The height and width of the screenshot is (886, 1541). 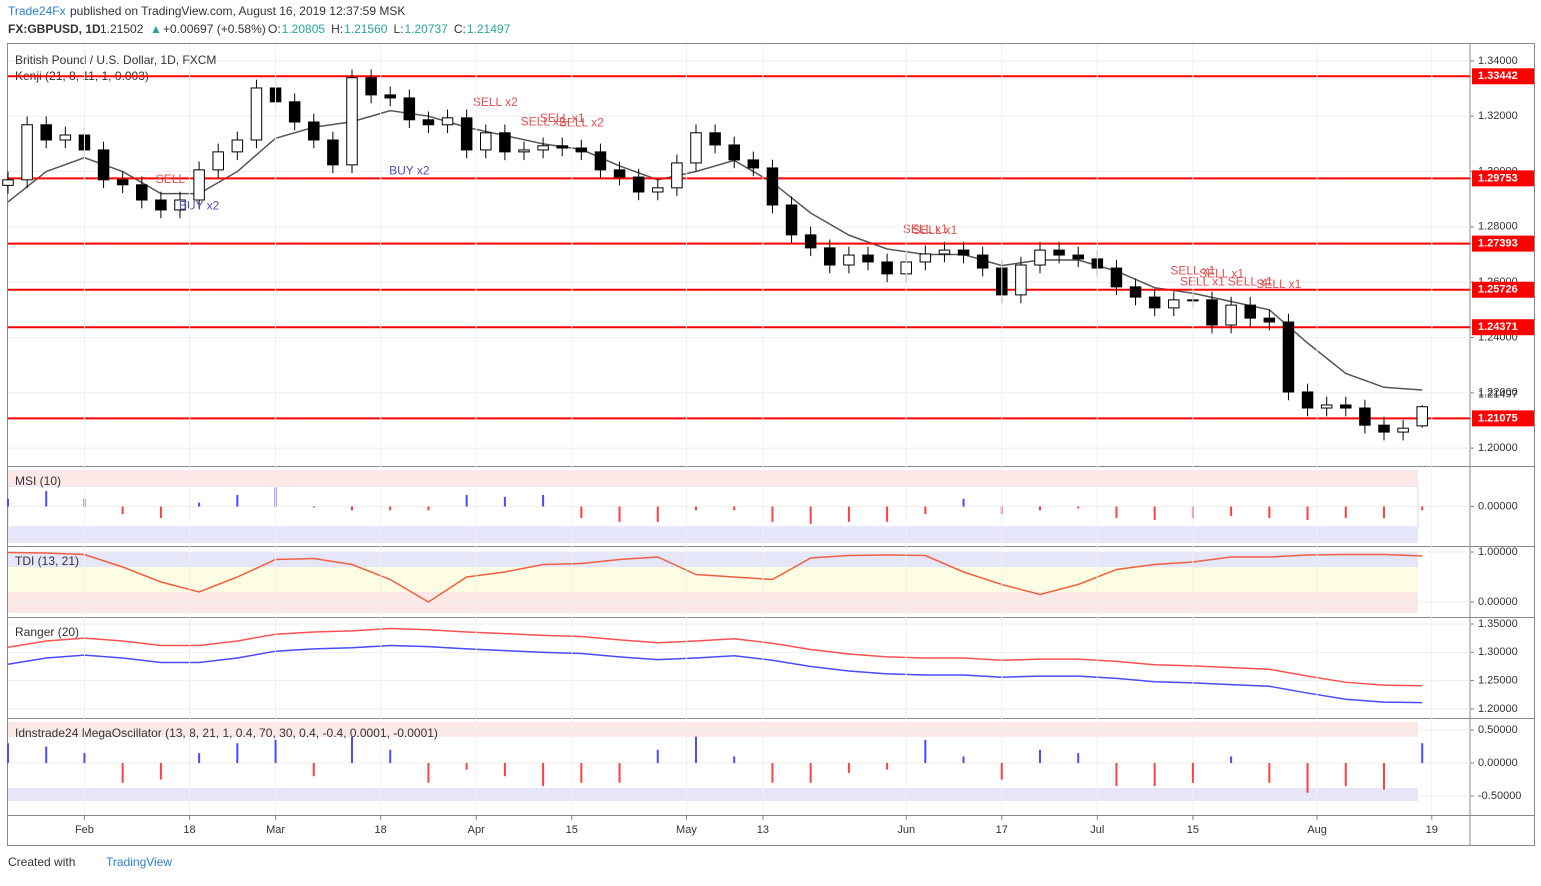 What do you see at coordinates (713, 729) in the screenshot?
I see `mega-top-band` at bounding box center [713, 729].